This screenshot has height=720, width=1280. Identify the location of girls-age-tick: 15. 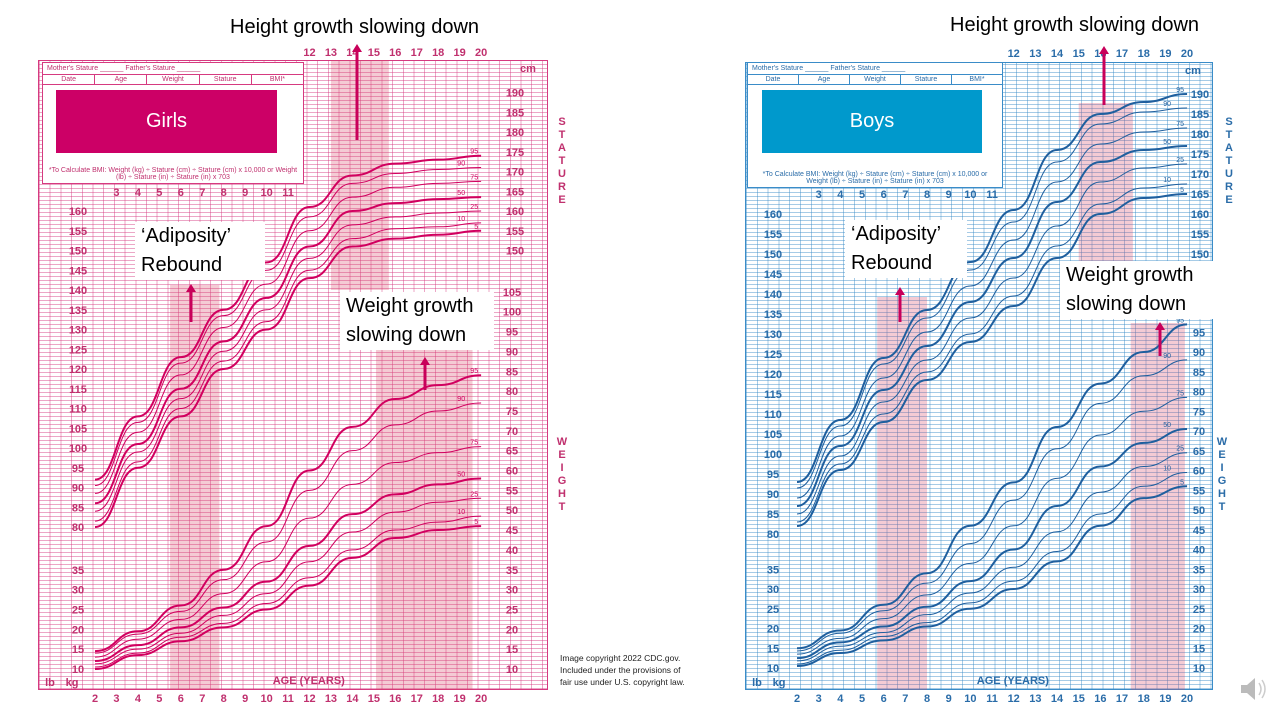
(374, 699).